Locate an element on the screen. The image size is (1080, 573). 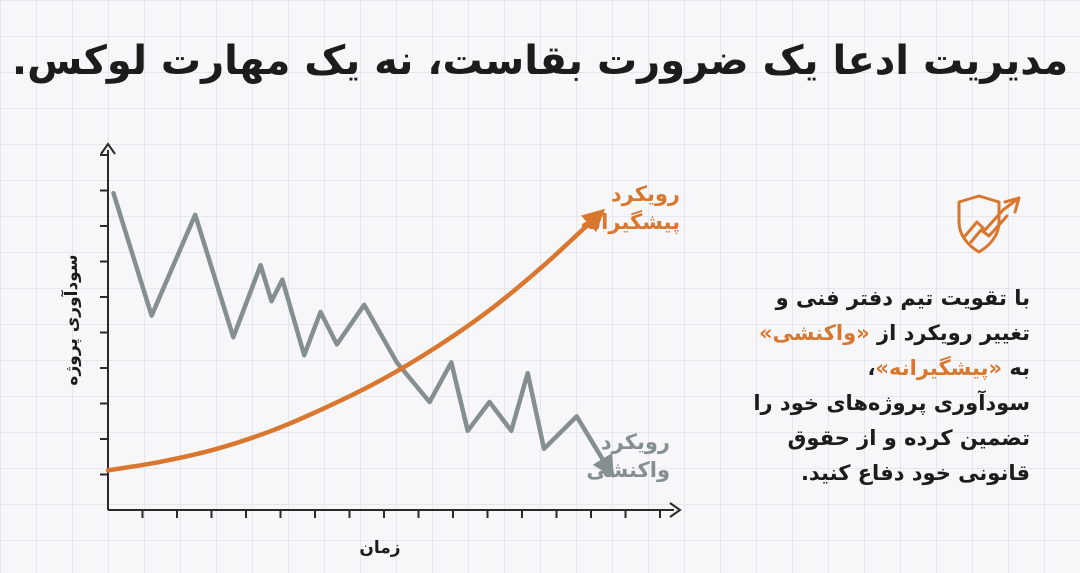
y-axis-label-text: سودآوری پروژه is located at coordinates (72, 320).